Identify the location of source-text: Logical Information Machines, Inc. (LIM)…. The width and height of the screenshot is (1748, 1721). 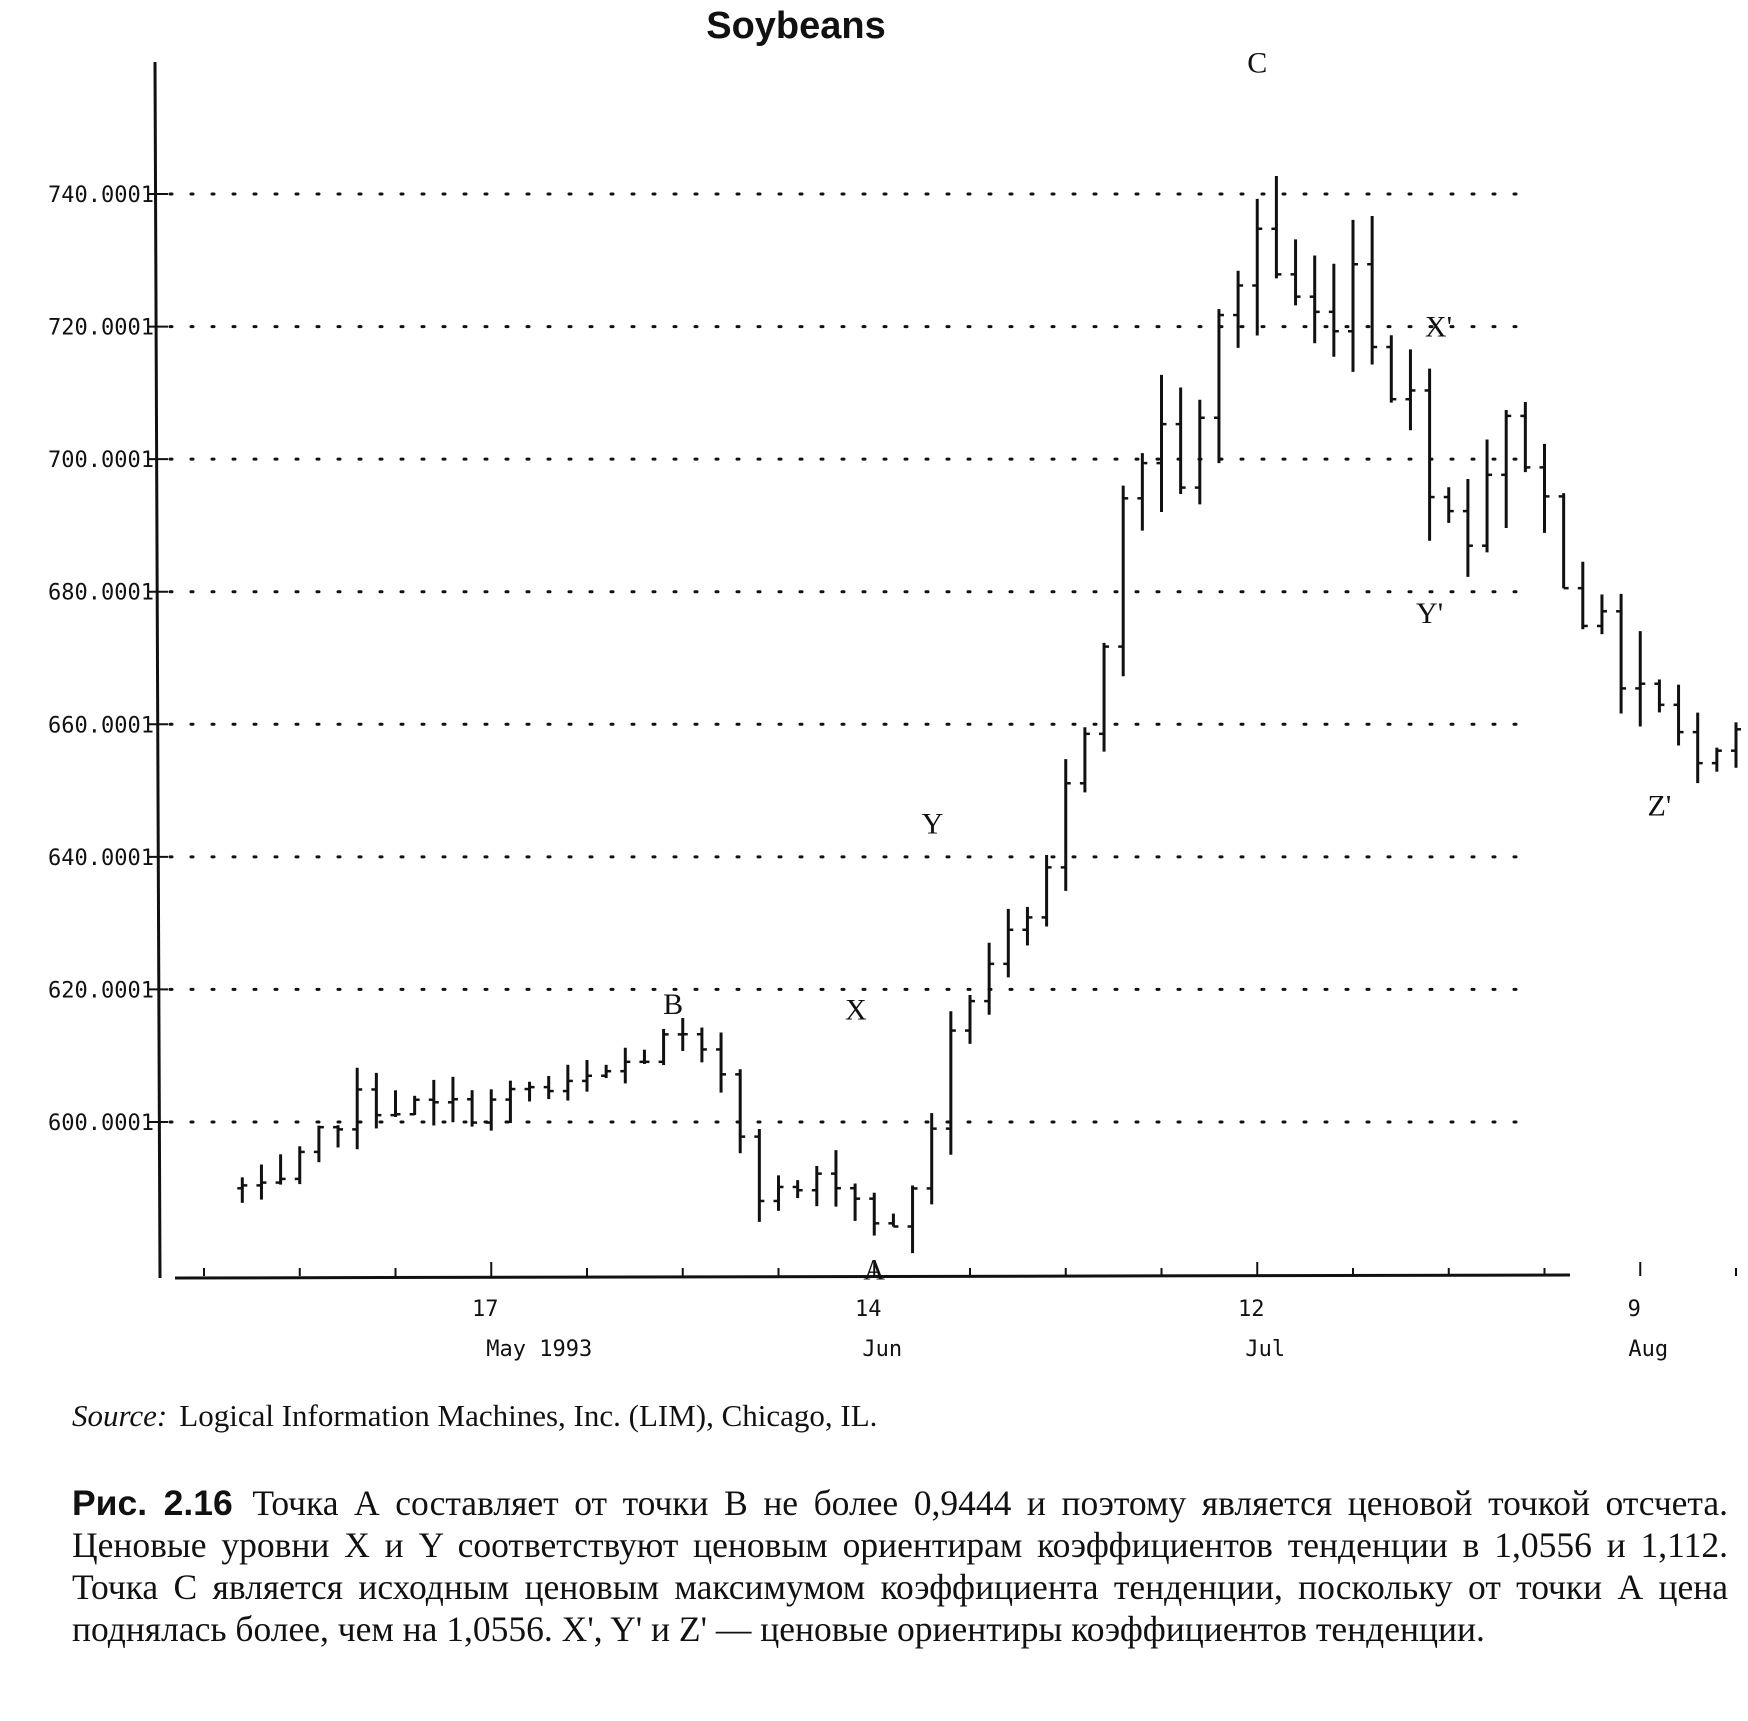
(528, 1415).